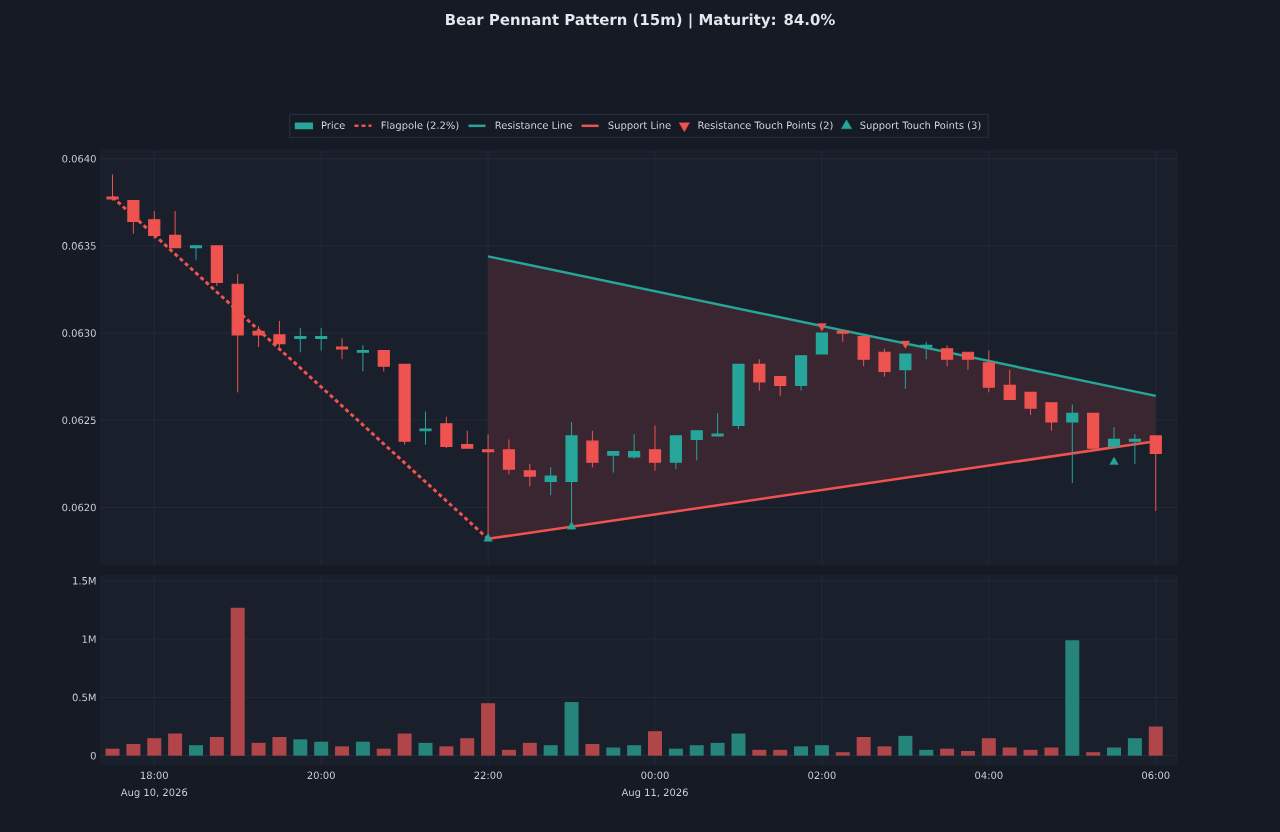  What do you see at coordinates (154, 793) in the screenshot?
I see `text: Aug 10, 2026` at bounding box center [154, 793].